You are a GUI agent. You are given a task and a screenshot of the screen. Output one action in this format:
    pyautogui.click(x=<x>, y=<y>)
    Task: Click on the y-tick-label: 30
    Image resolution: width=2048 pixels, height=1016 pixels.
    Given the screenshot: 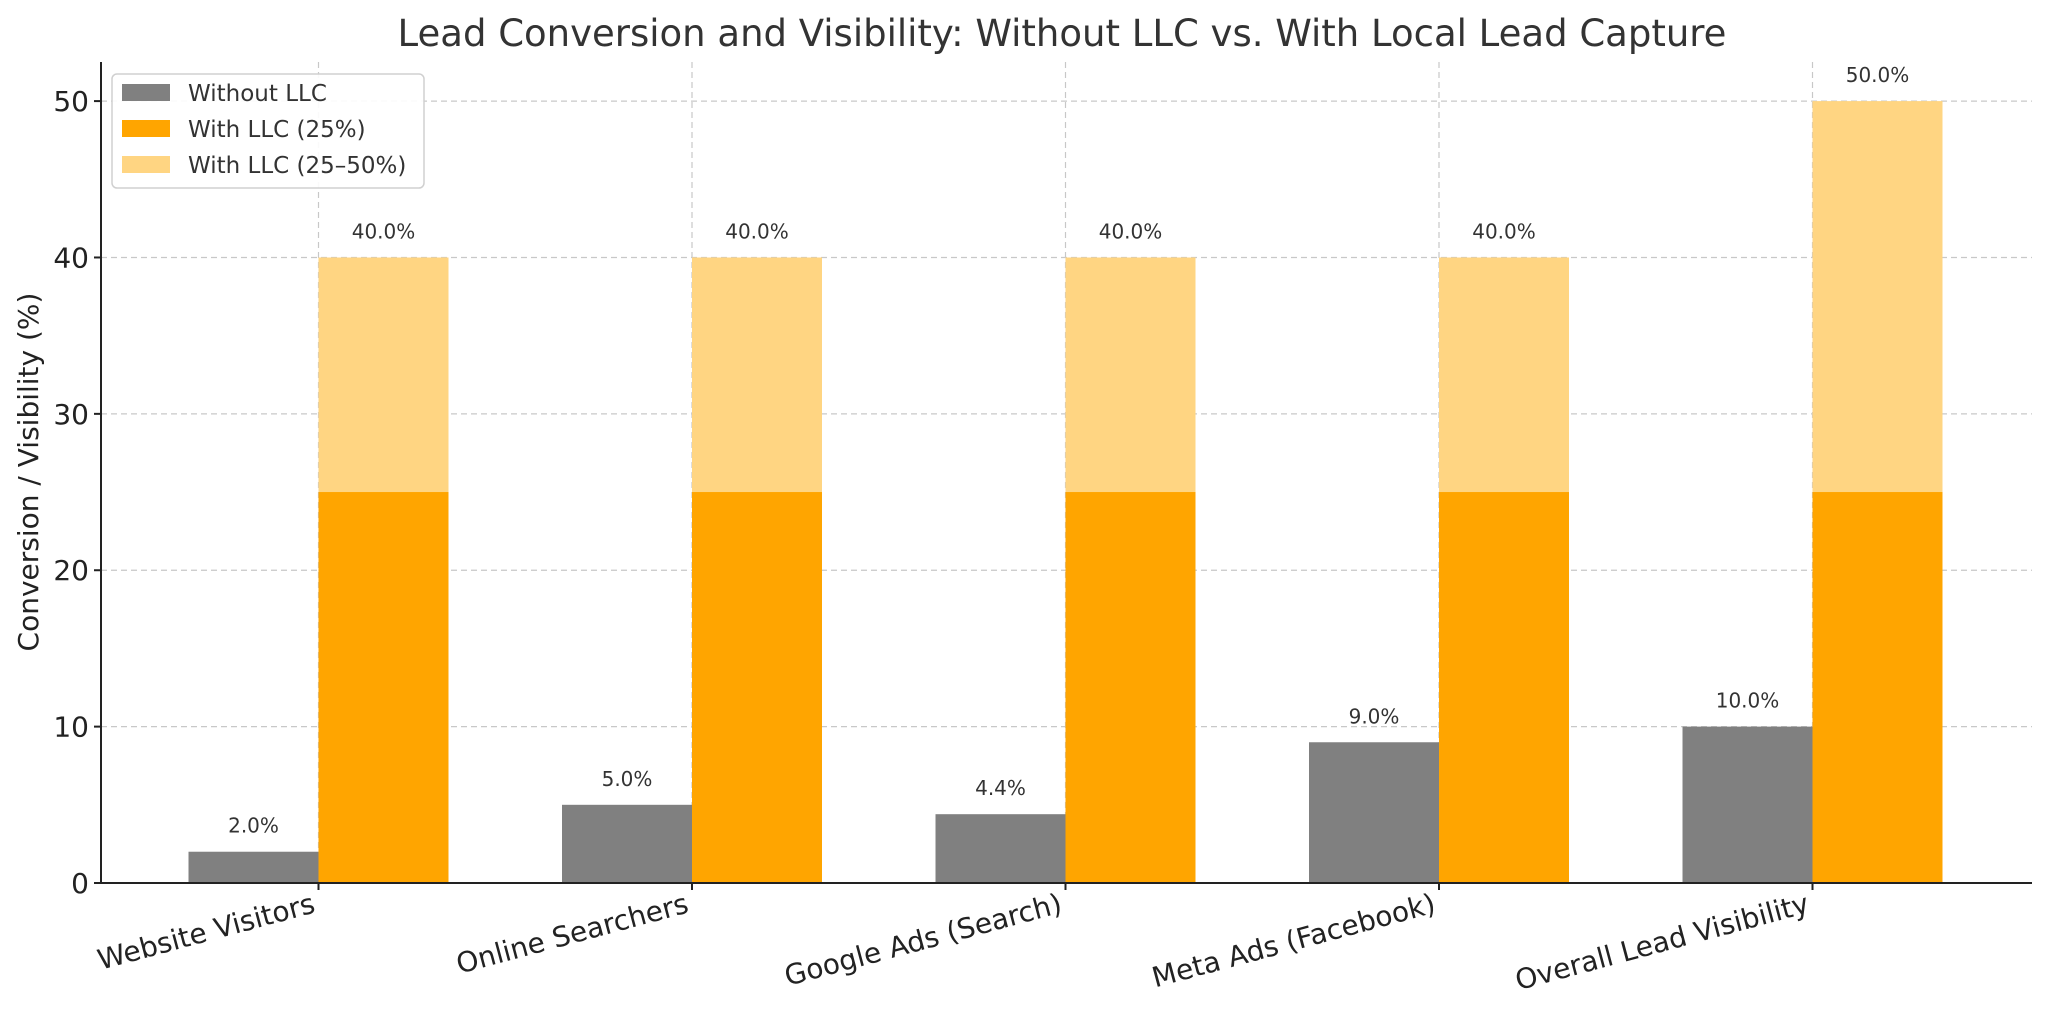 What is the action you would take?
    pyautogui.click(x=71, y=414)
    